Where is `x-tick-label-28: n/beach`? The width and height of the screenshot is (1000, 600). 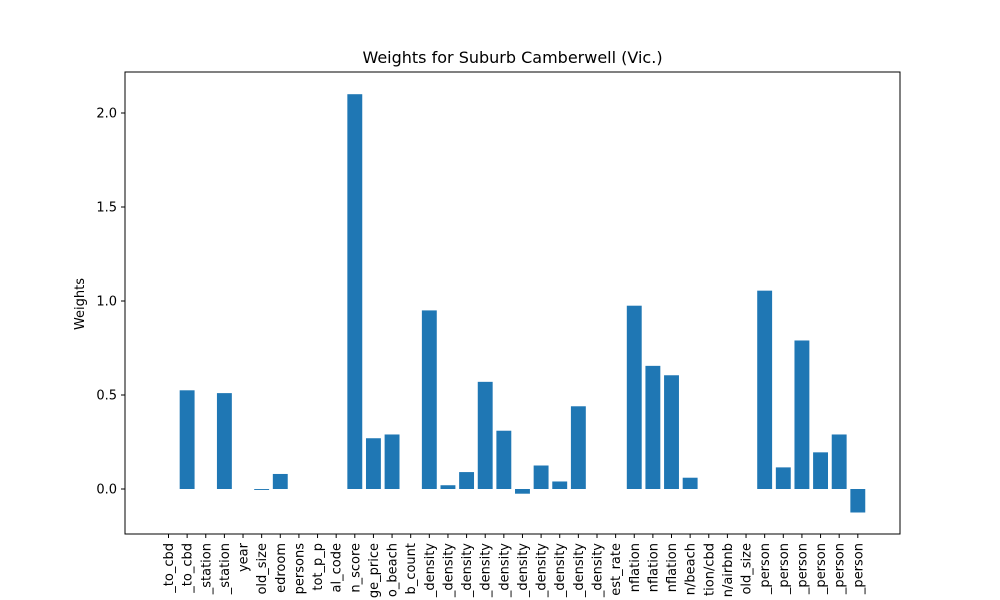
x-tick-label-28: n/beach is located at coordinates (691, 569).